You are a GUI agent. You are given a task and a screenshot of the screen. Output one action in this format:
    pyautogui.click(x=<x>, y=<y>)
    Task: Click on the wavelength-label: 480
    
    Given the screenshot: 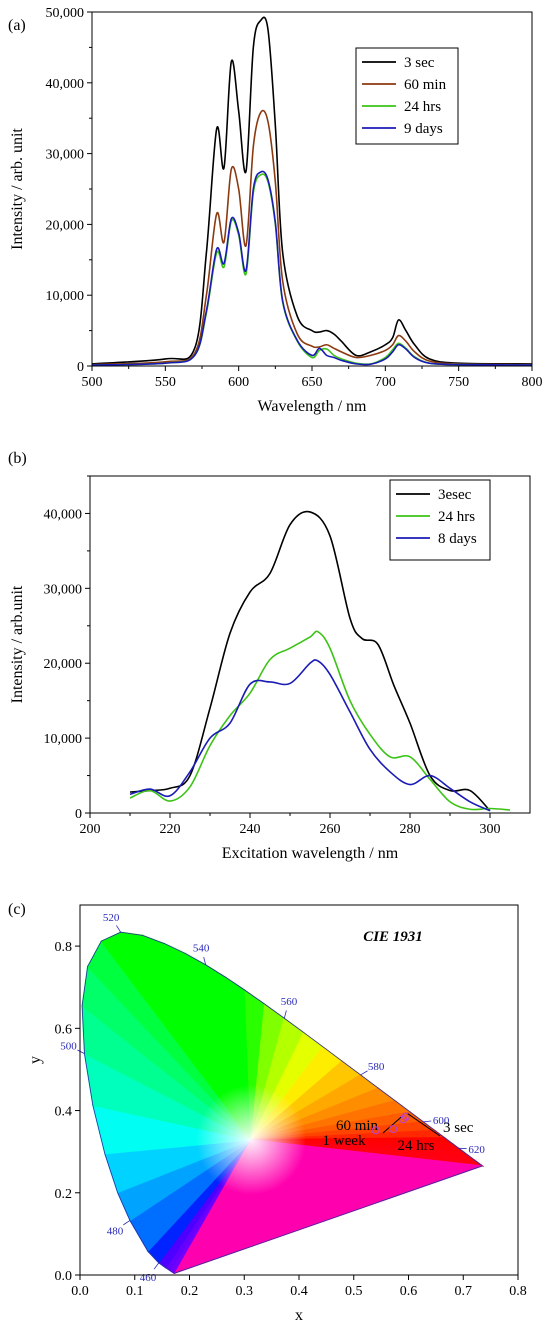 What is the action you would take?
    pyautogui.click(x=115, y=1231)
    